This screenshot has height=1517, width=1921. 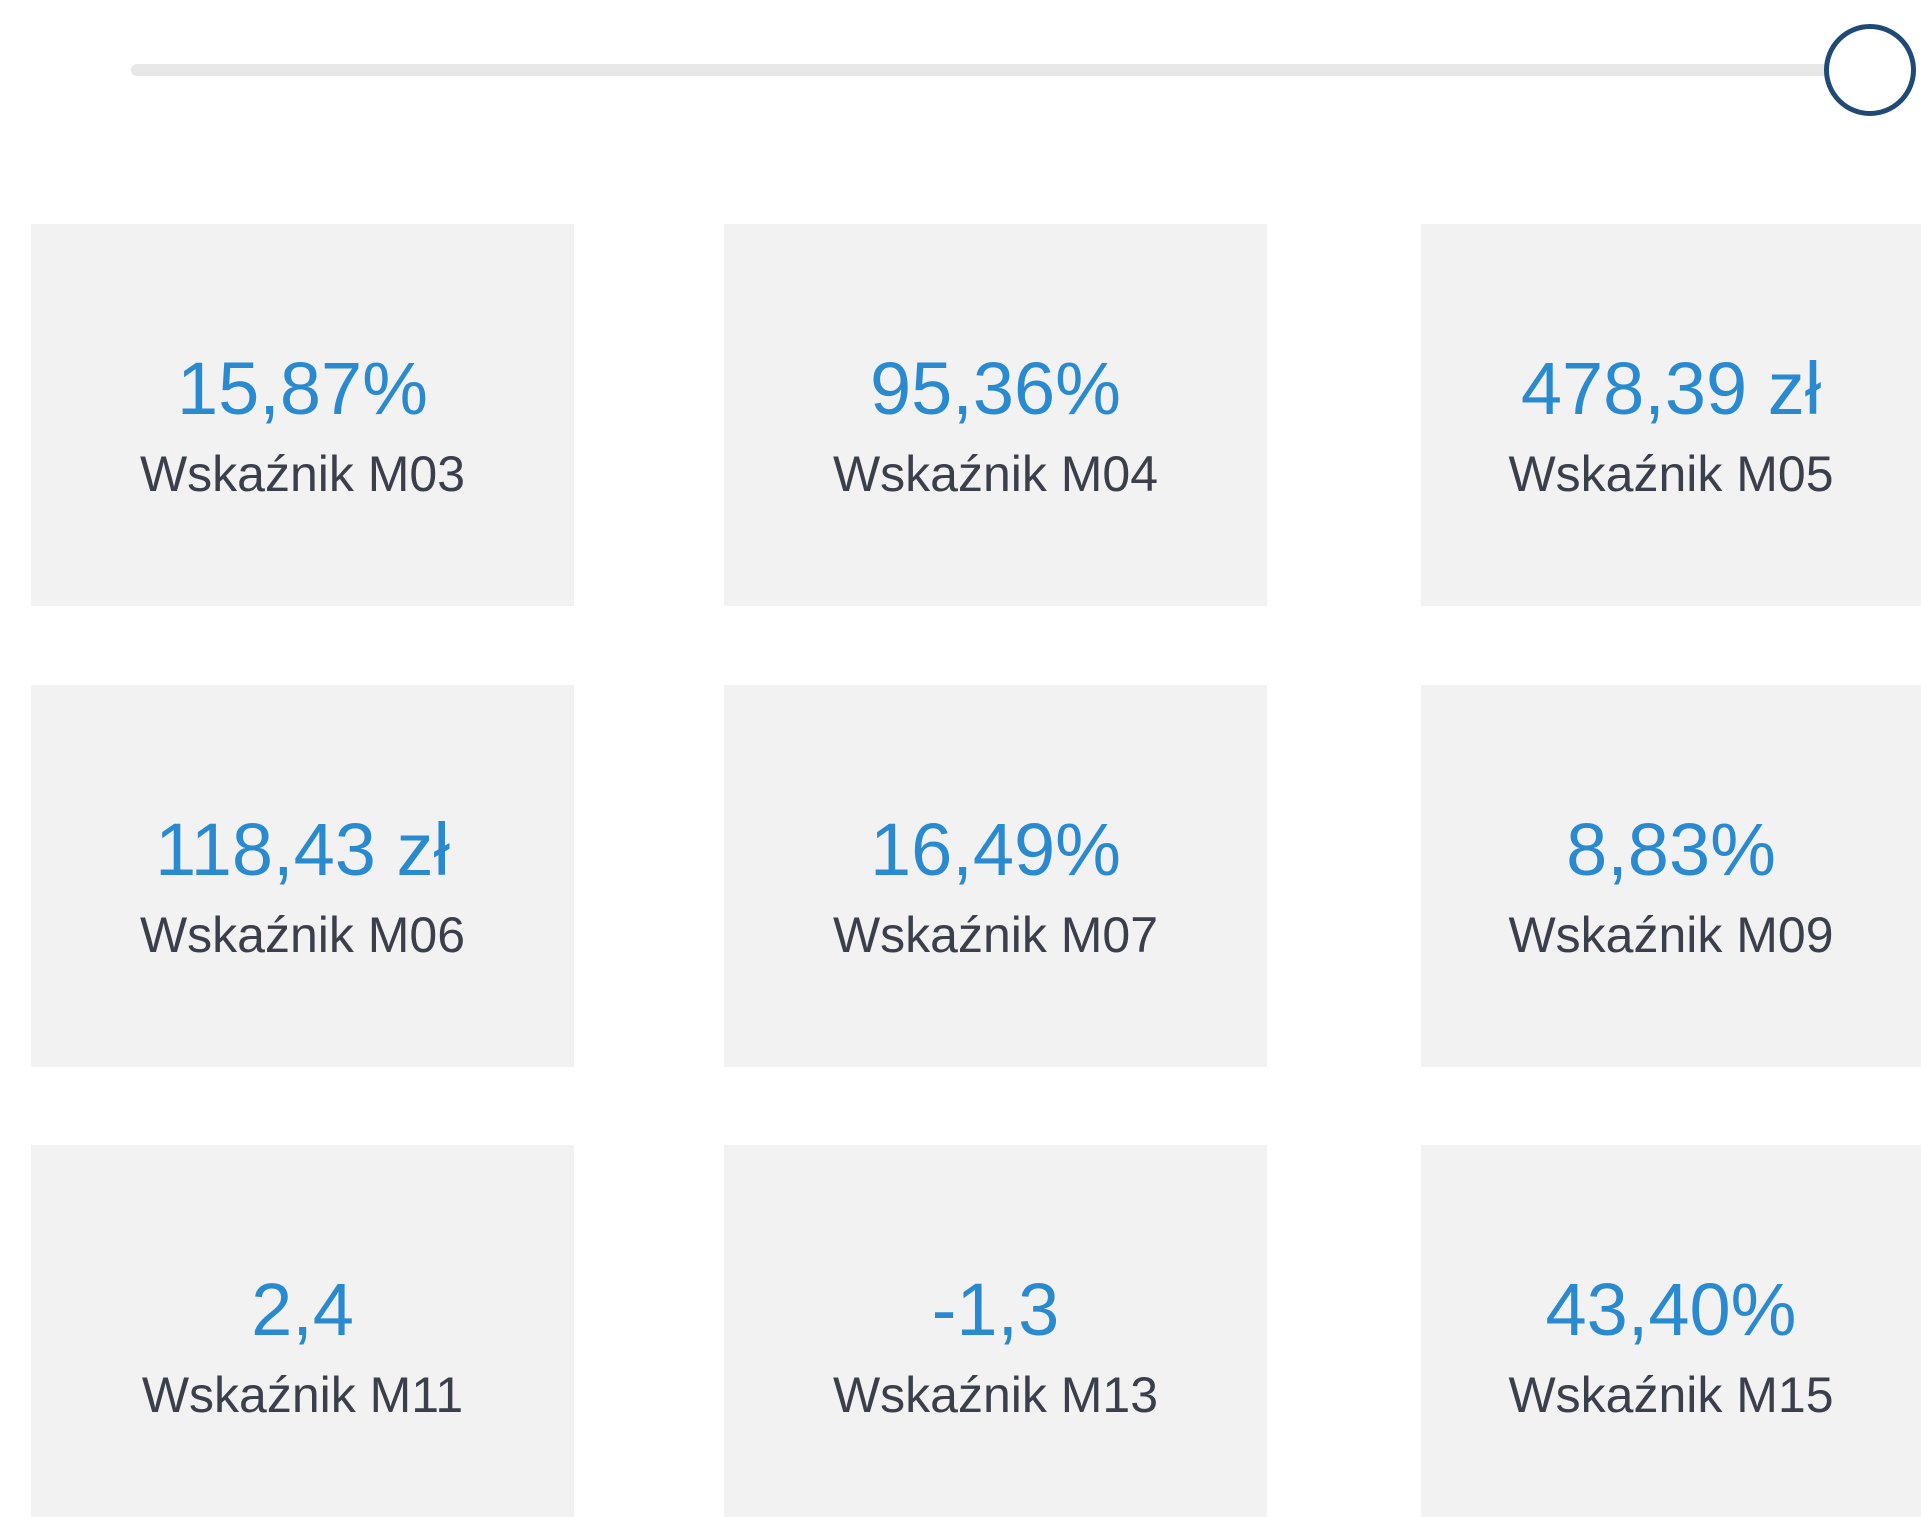 I want to click on slider-track, so click(x=1001, y=70).